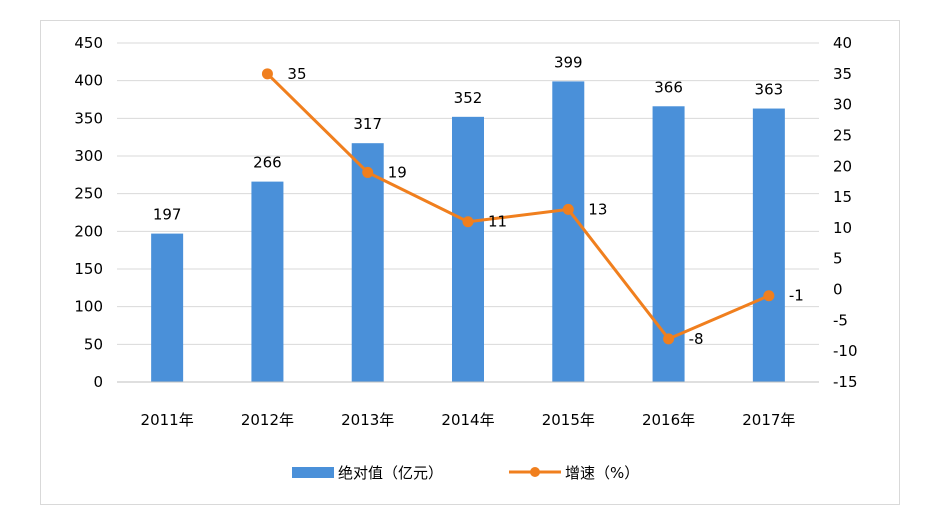  What do you see at coordinates (568, 62) in the screenshot?
I see `bar-data-label: 399` at bounding box center [568, 62].